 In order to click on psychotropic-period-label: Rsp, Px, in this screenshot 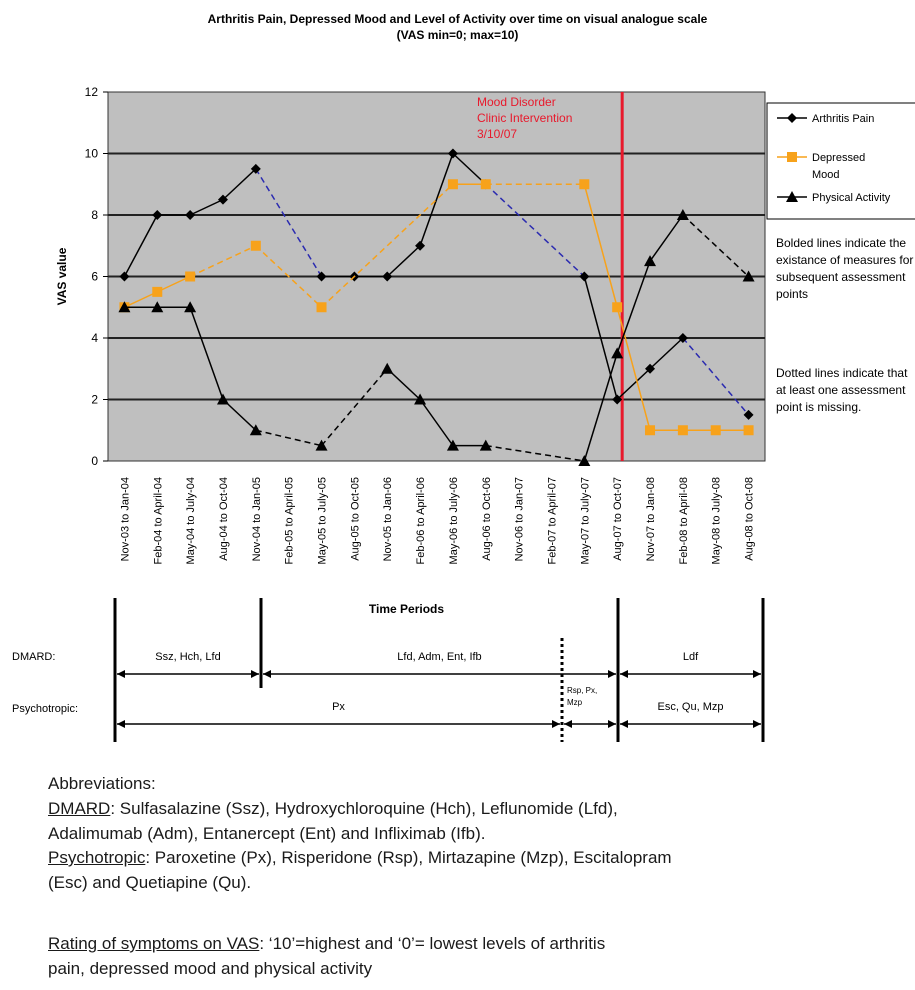, I will do `click(582, 690)`.